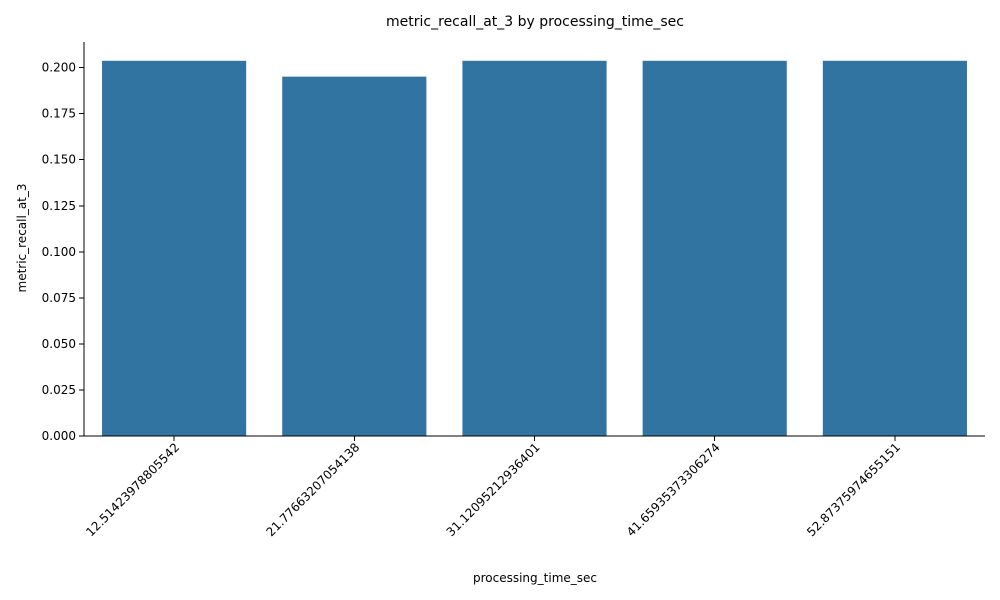 The width and height of the screenshot is (1000, 600). Describe the element at coordinates (535, 578) in the screenshot. I see `x-axis-label: processing_time_sec` at that location.